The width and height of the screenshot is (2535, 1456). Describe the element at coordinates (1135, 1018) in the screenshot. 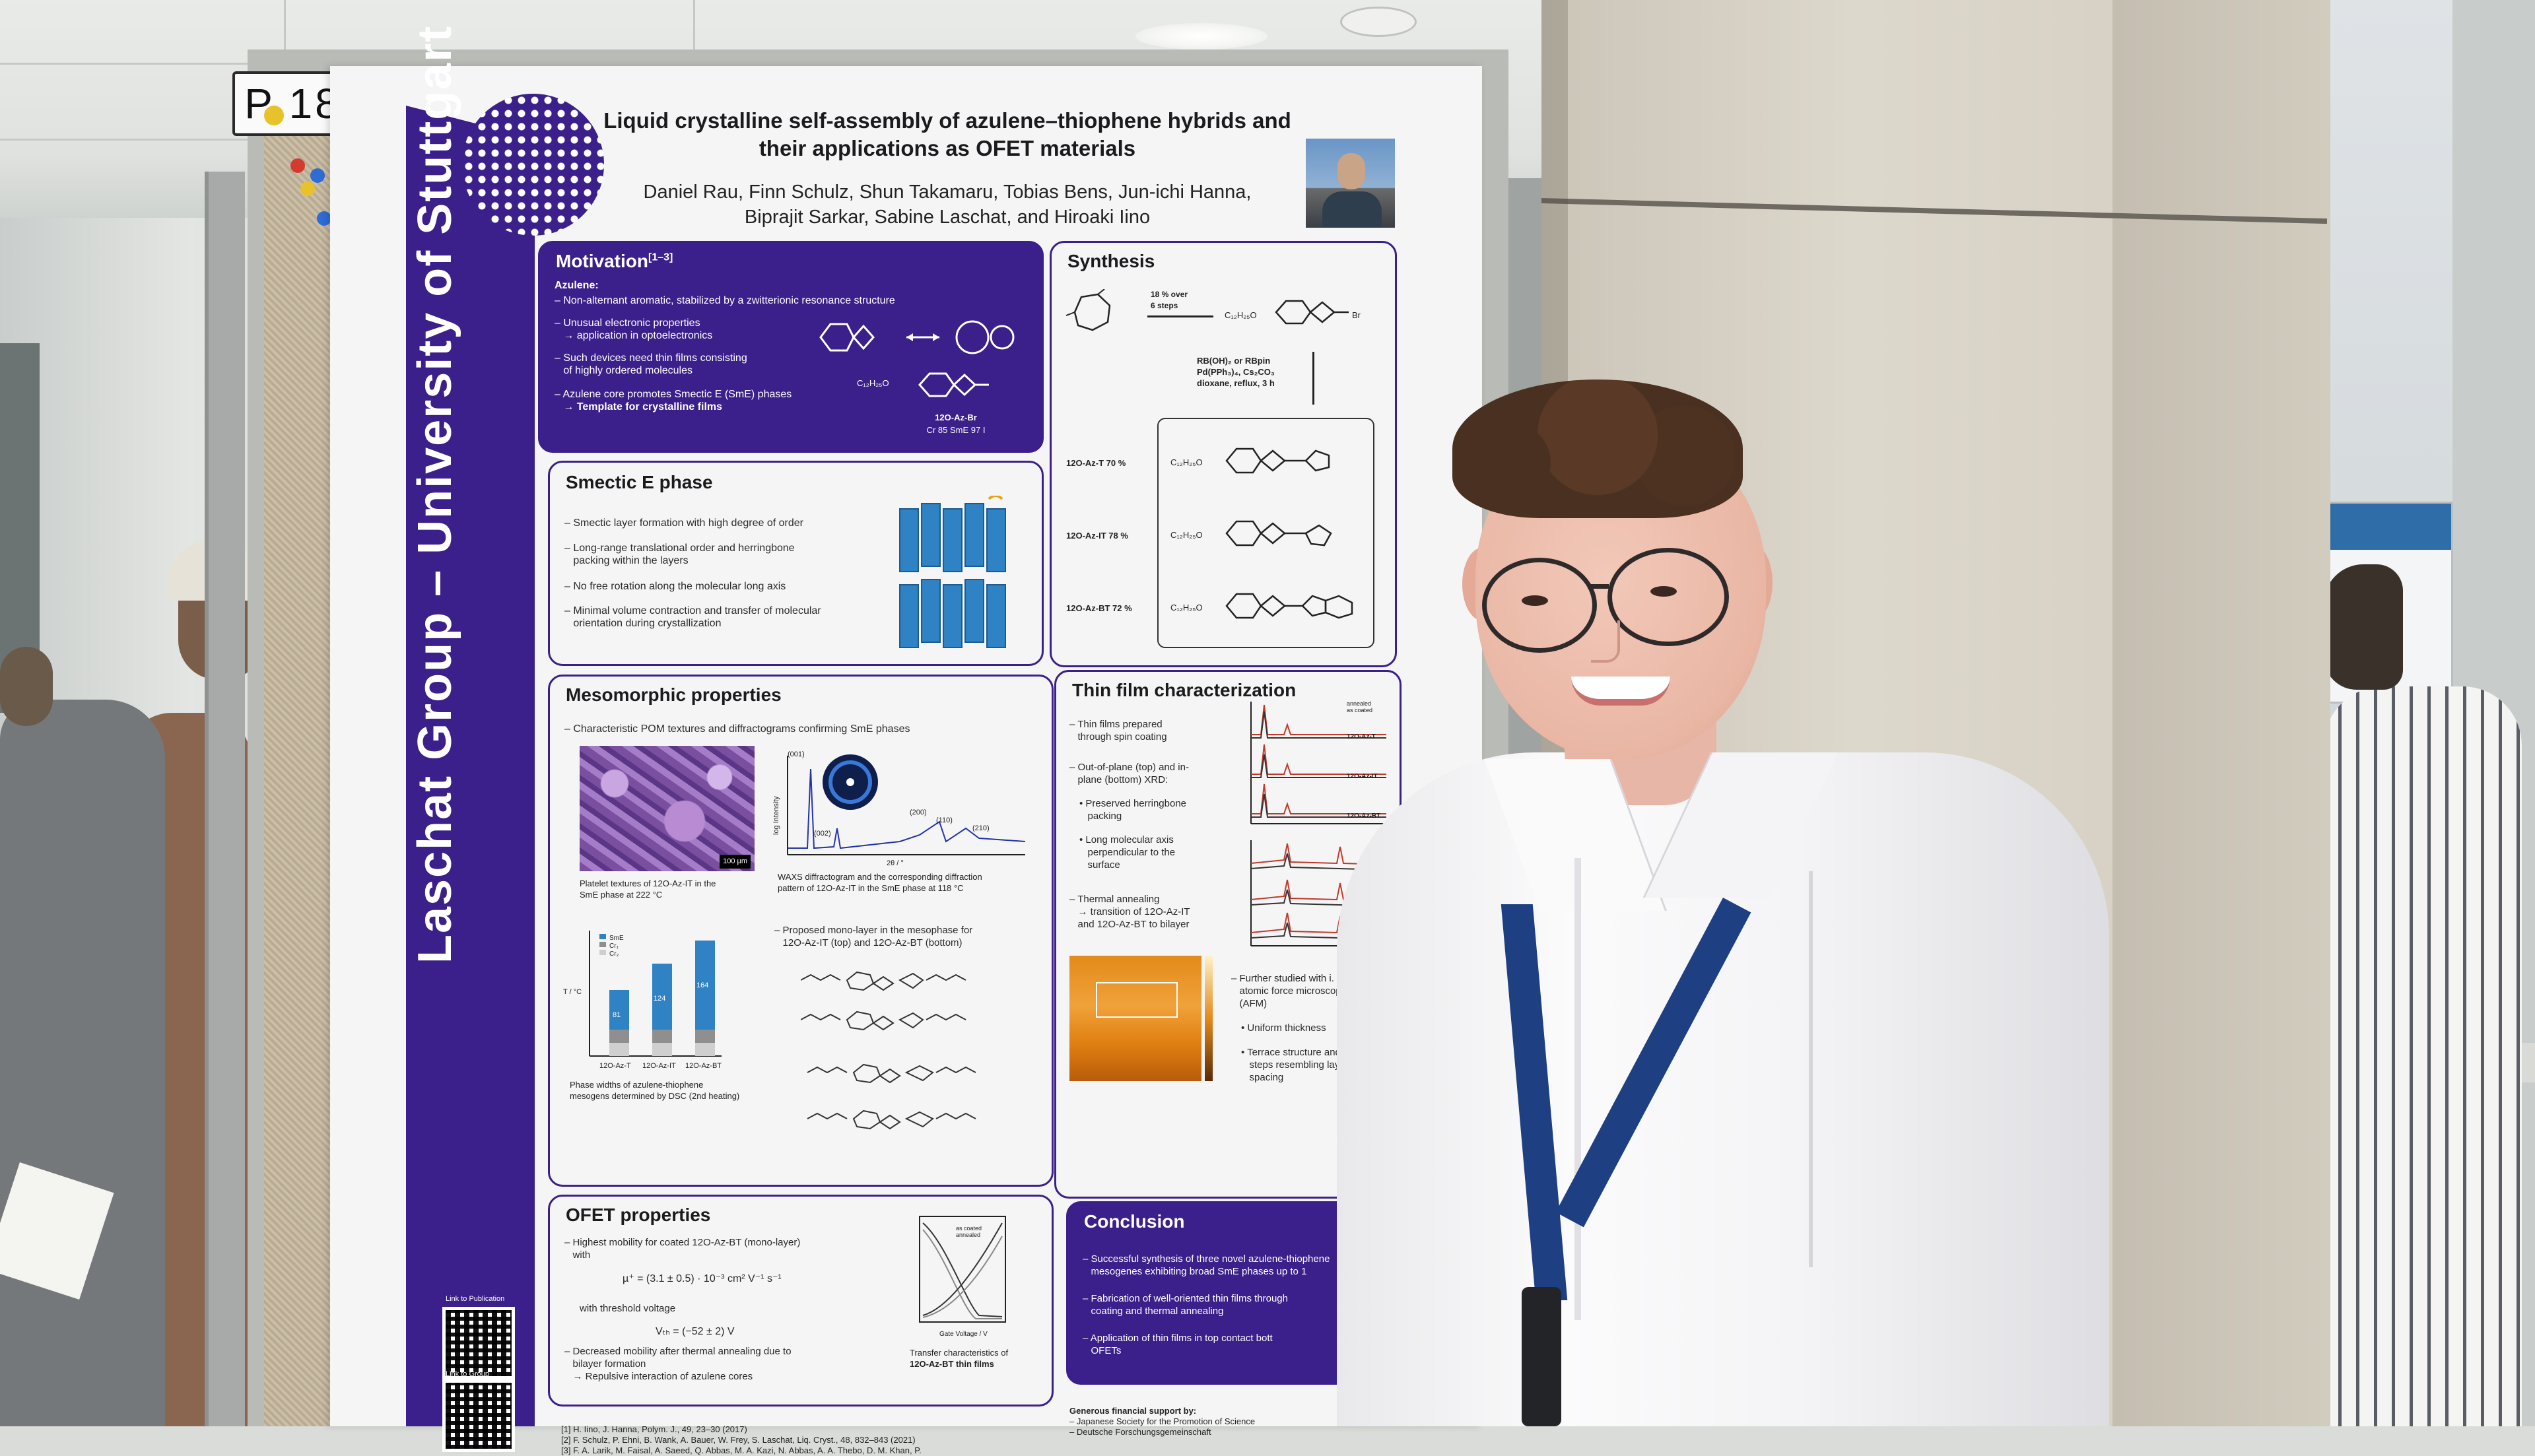

I see `afm-image` at that location.